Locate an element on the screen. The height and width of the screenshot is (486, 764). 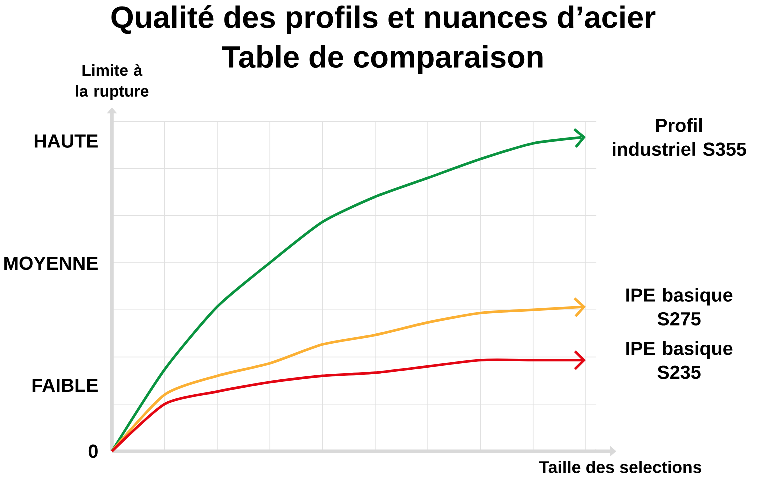
text: 0 is located at coordinates (93, 451).